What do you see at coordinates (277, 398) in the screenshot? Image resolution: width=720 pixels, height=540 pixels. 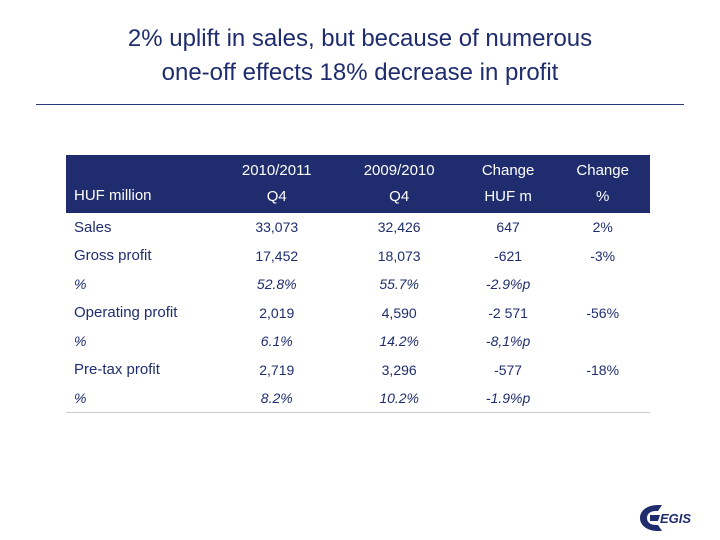 I see `cell: 8.2%` at bounding box center [277, 398].